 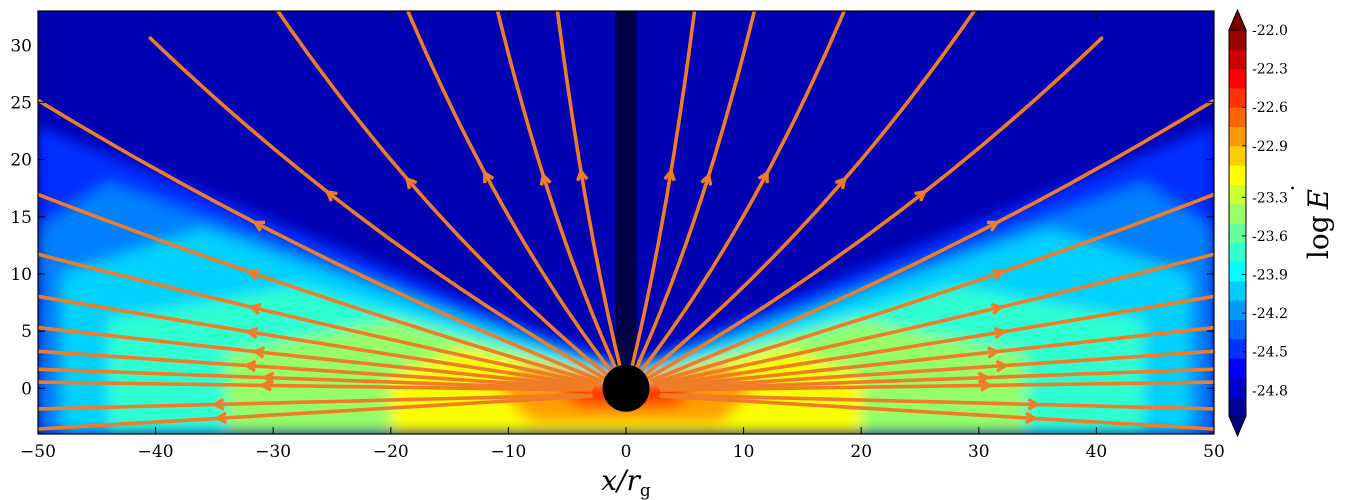 I want to click on overlays, so click(x=626, y=388).